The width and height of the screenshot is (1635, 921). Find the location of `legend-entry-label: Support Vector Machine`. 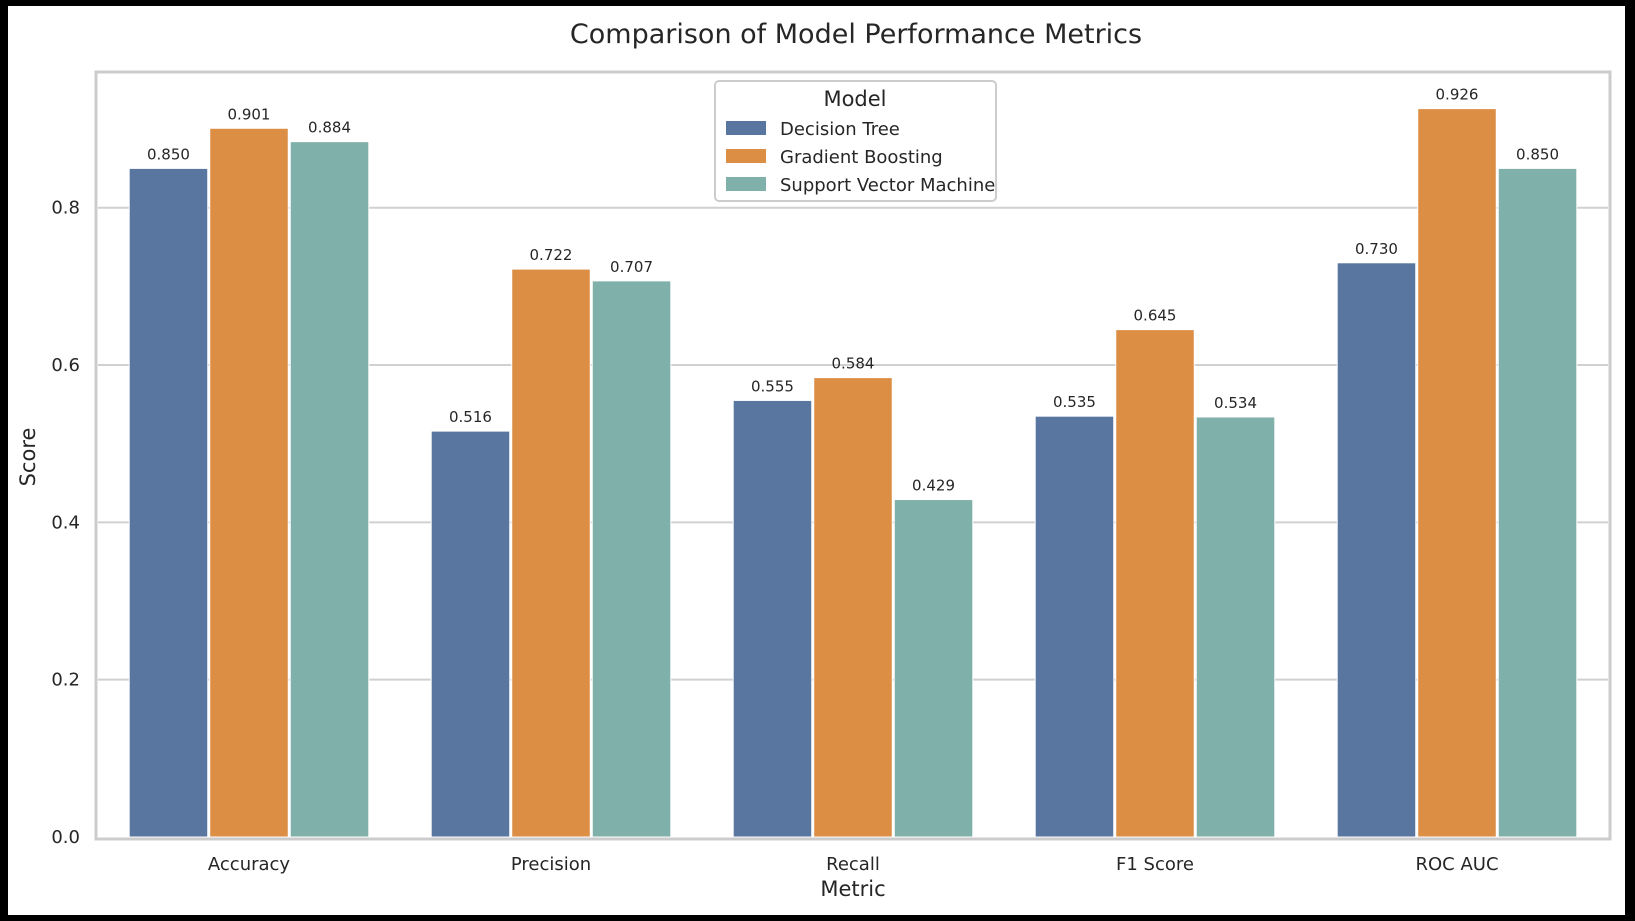

legend-entry-label: Support Vector Machine is located at coordinates (887, 185).